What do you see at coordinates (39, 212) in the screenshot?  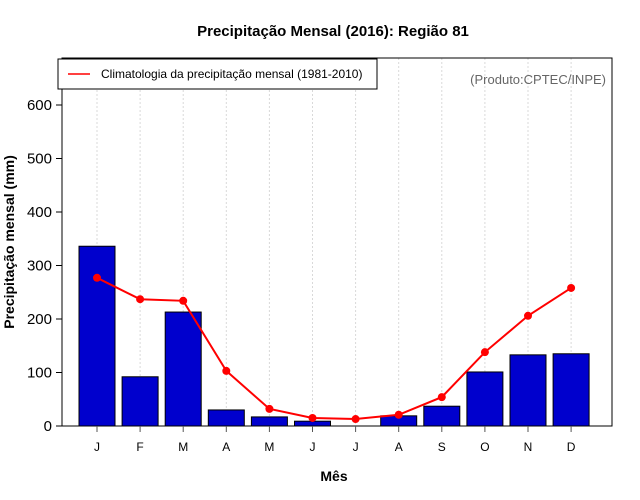 I see `y-tick-label: 400` at bounding box center [39, 212].